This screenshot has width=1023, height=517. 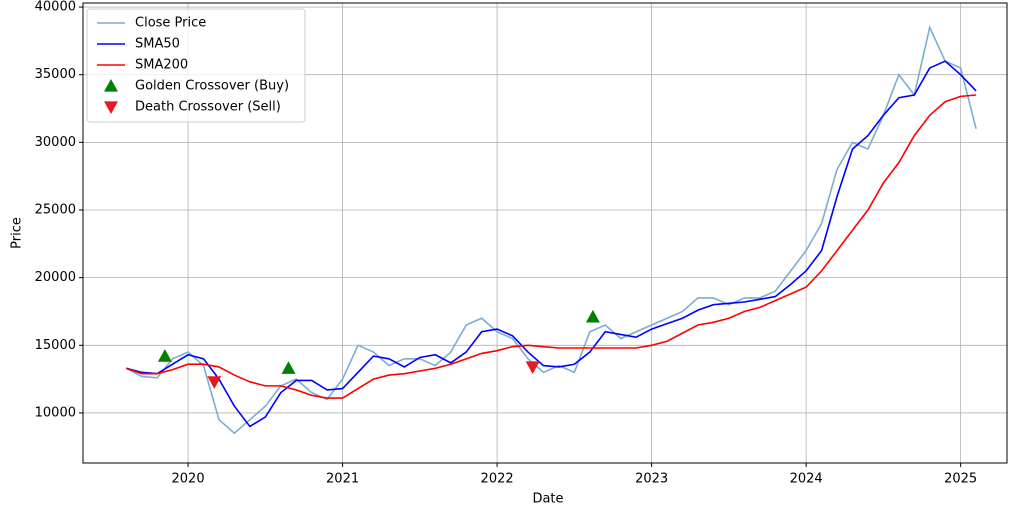 I want to click on legend-label: Close Price, so click(x=170, y=23).